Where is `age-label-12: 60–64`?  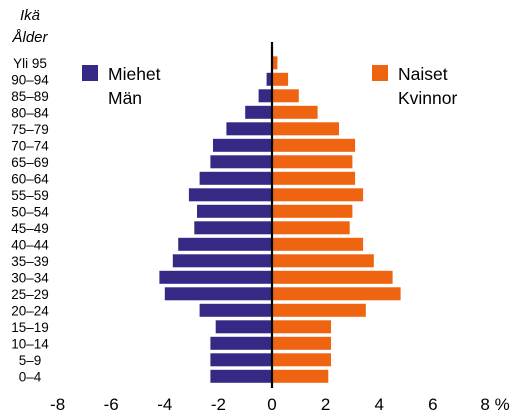
age-label-12: 60–64 is located at coordinates (30, 178).